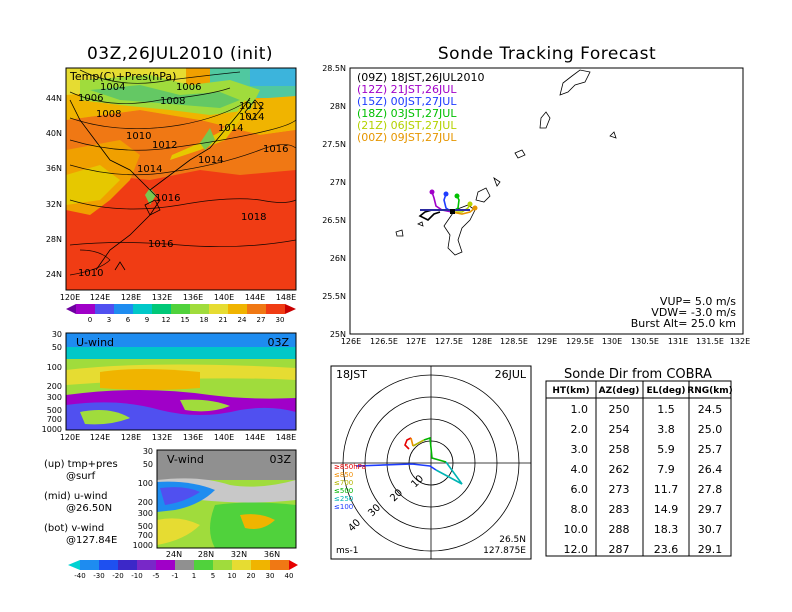  Describe the element at coordinates (224, 297) in the screenshot. I see `lon-tick: 140E` at that location.